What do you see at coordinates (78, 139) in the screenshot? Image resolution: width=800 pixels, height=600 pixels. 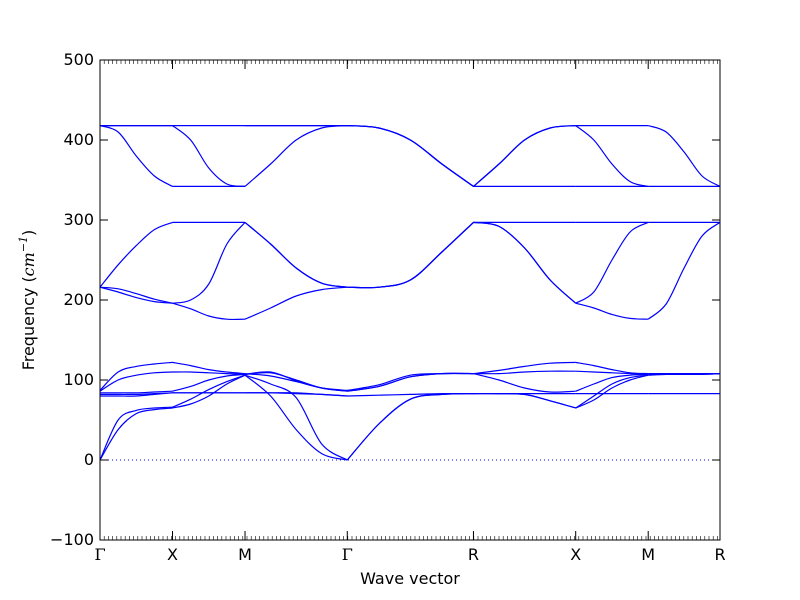 I see `y-tick-label: 400` at bounding box center [78, 139].